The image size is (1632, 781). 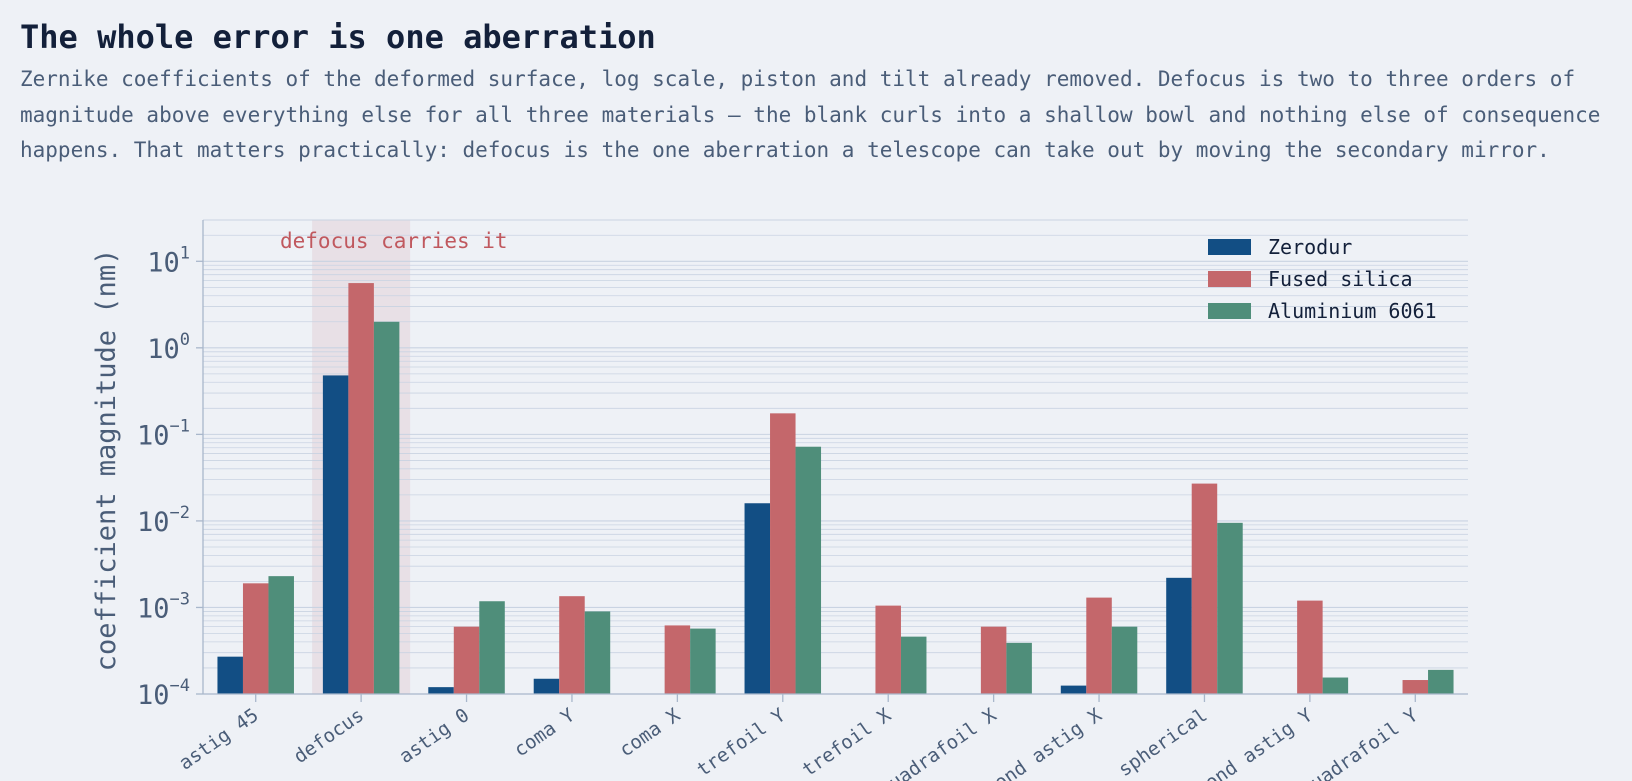 I want to click on bar-coma-X-fused-silica, so click(x=677, y=659).